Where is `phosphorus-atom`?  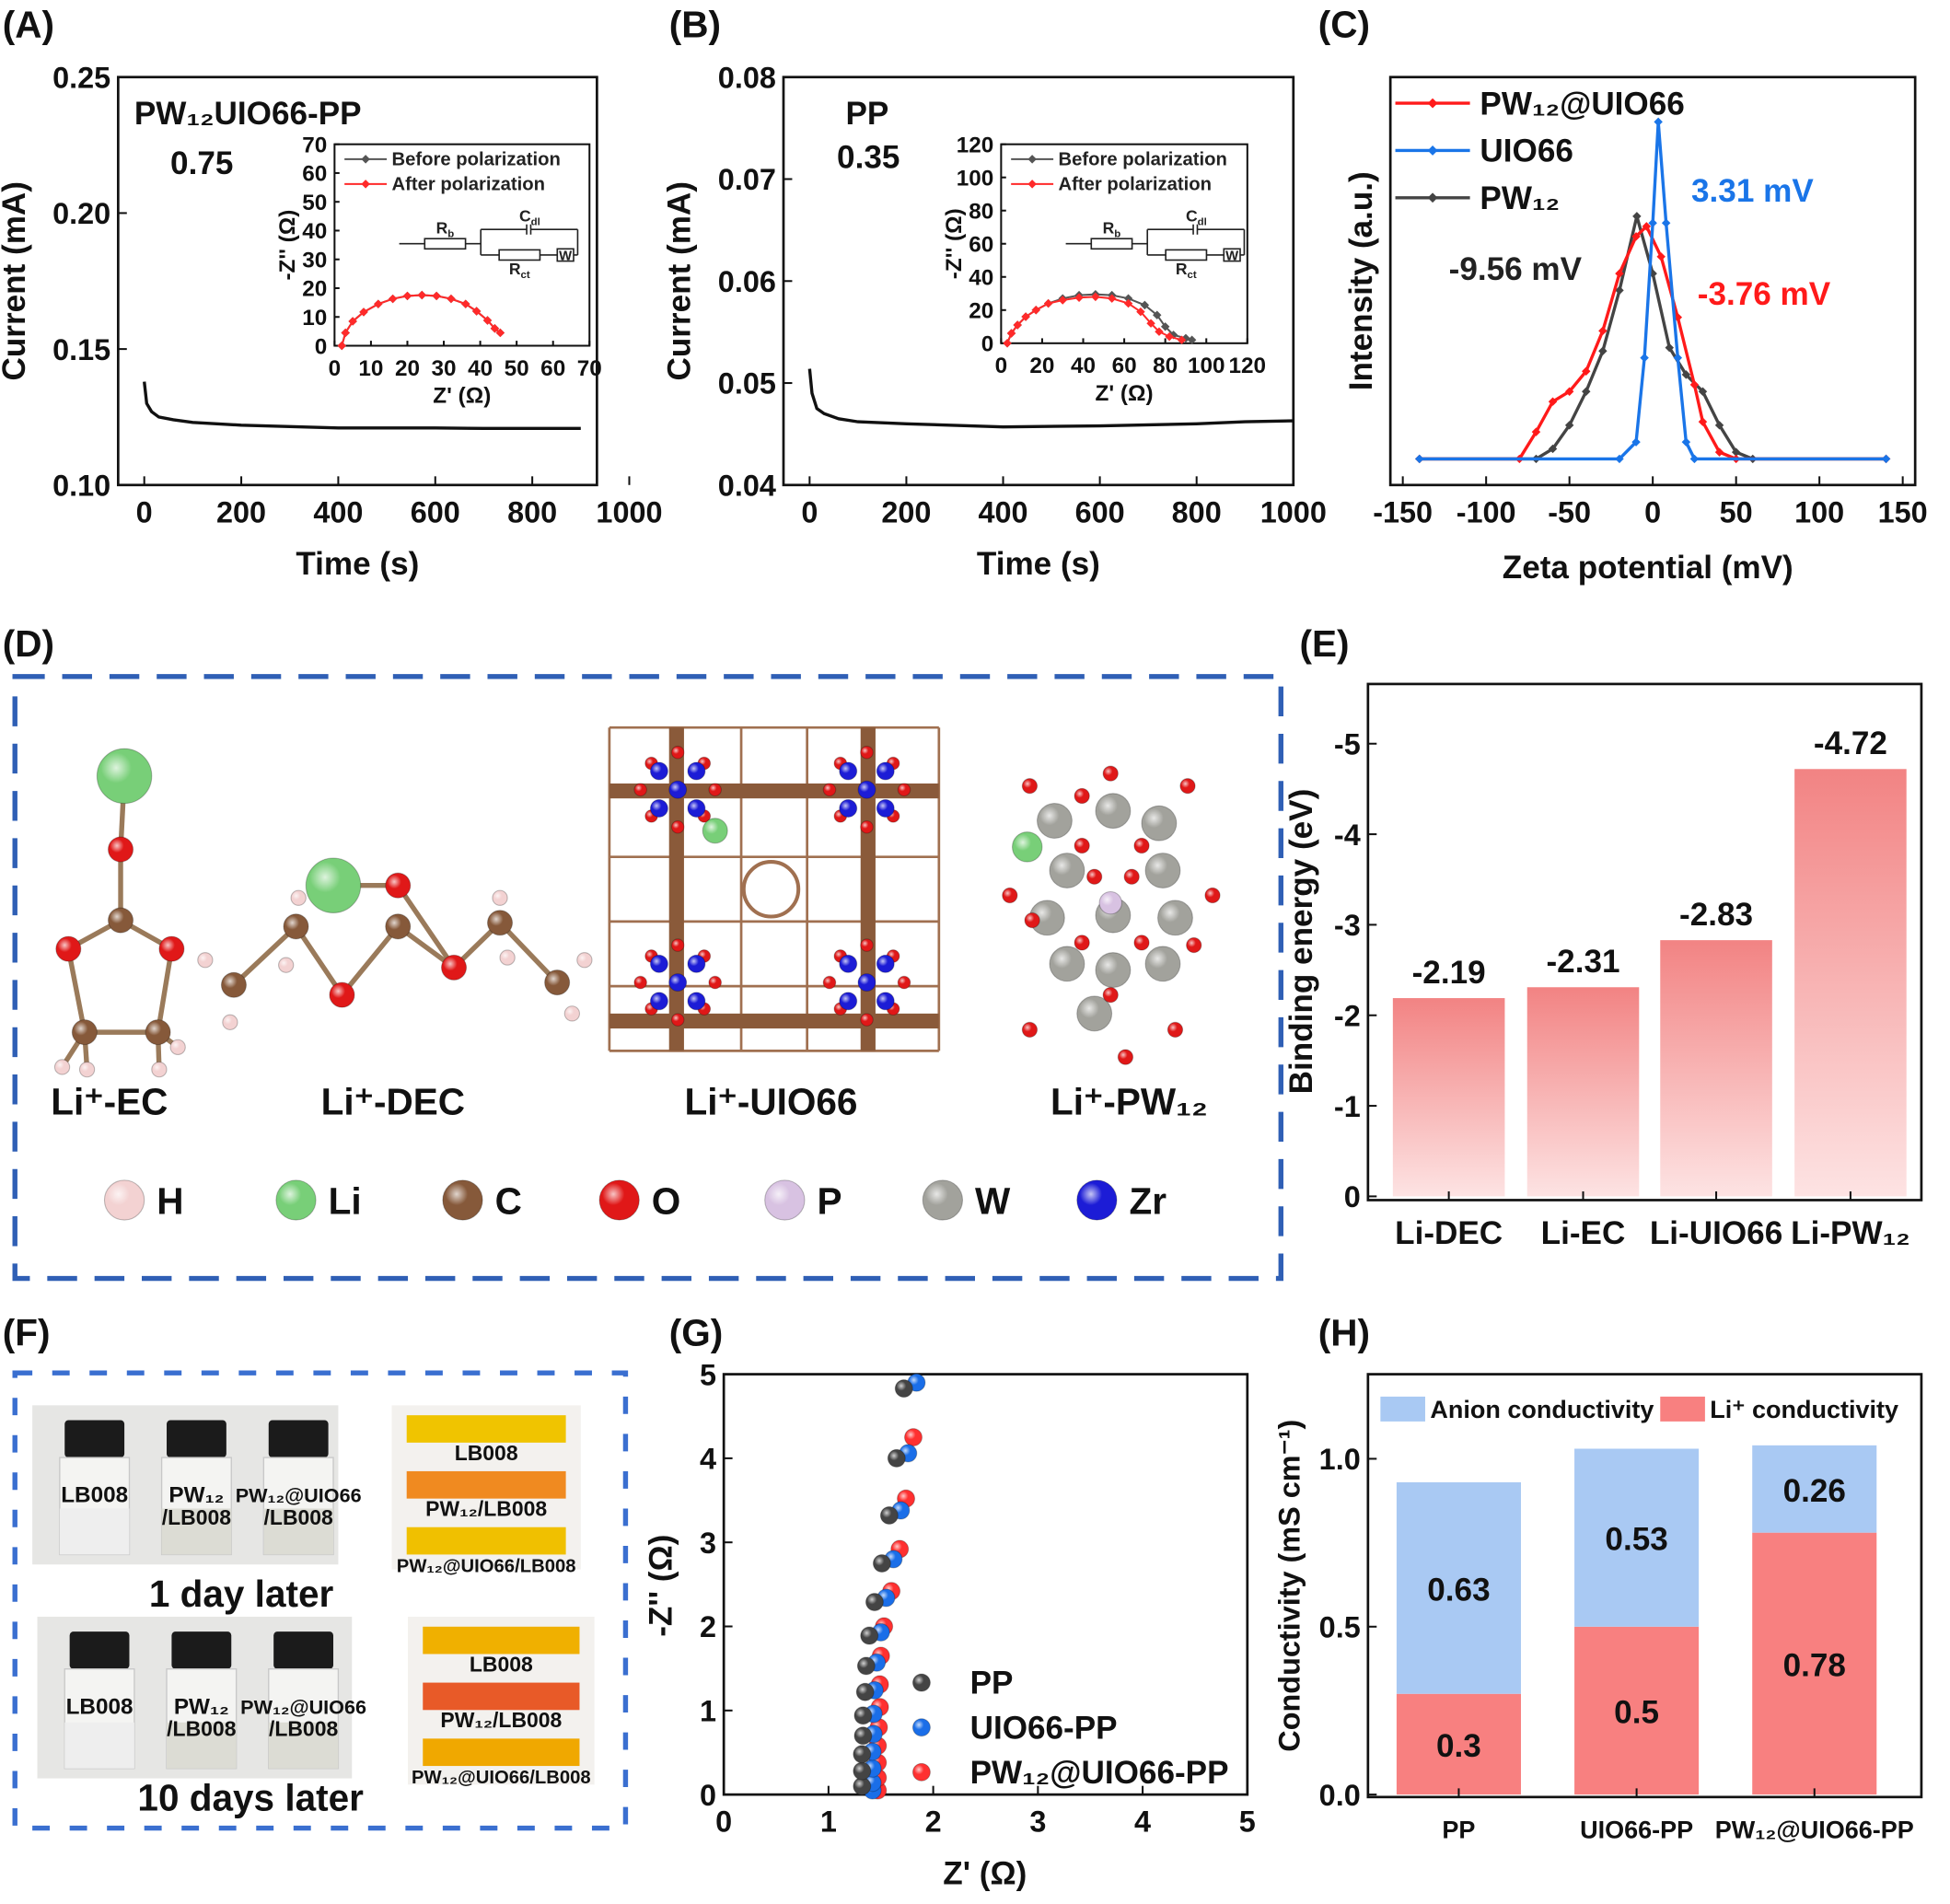 phosphorus-atom is located at coordinates (1110, 902).